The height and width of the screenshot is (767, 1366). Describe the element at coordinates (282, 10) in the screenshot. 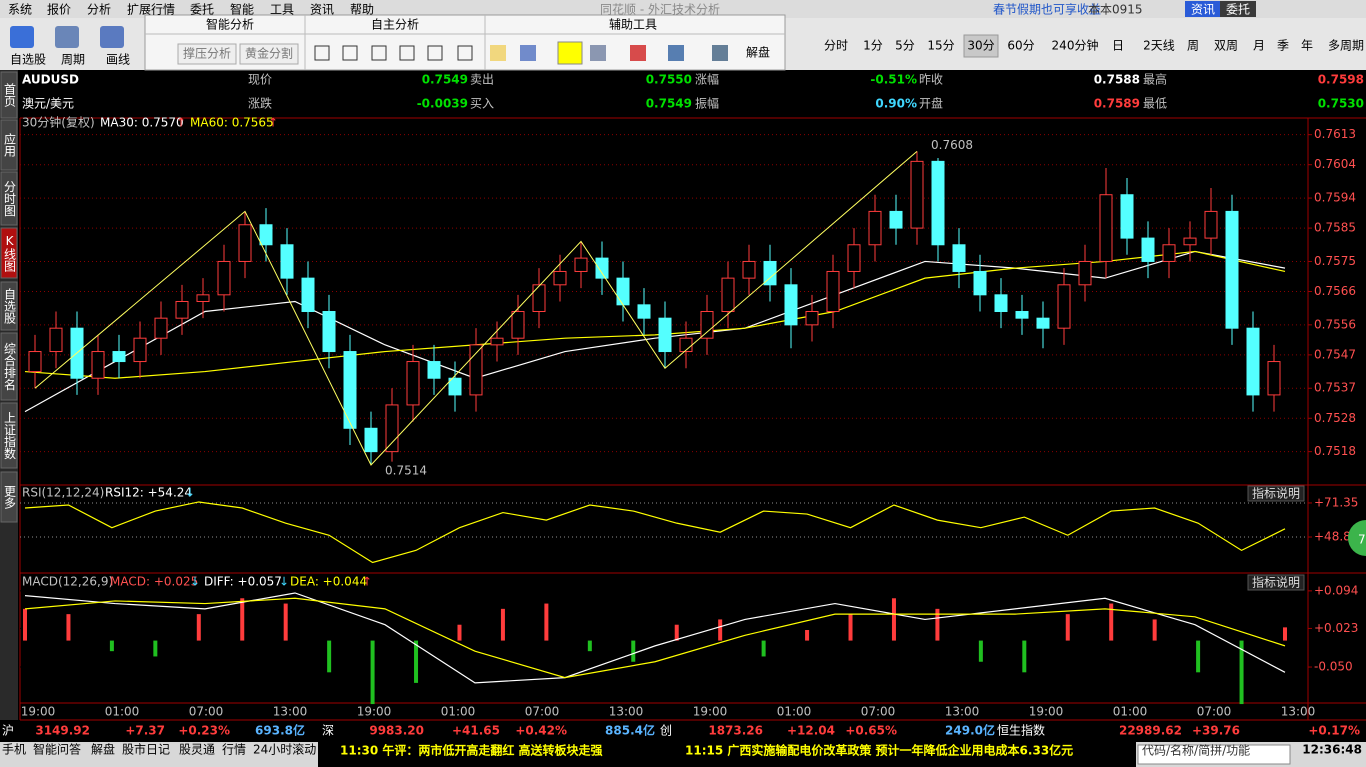

I see `menu-item: 工具` at that location.